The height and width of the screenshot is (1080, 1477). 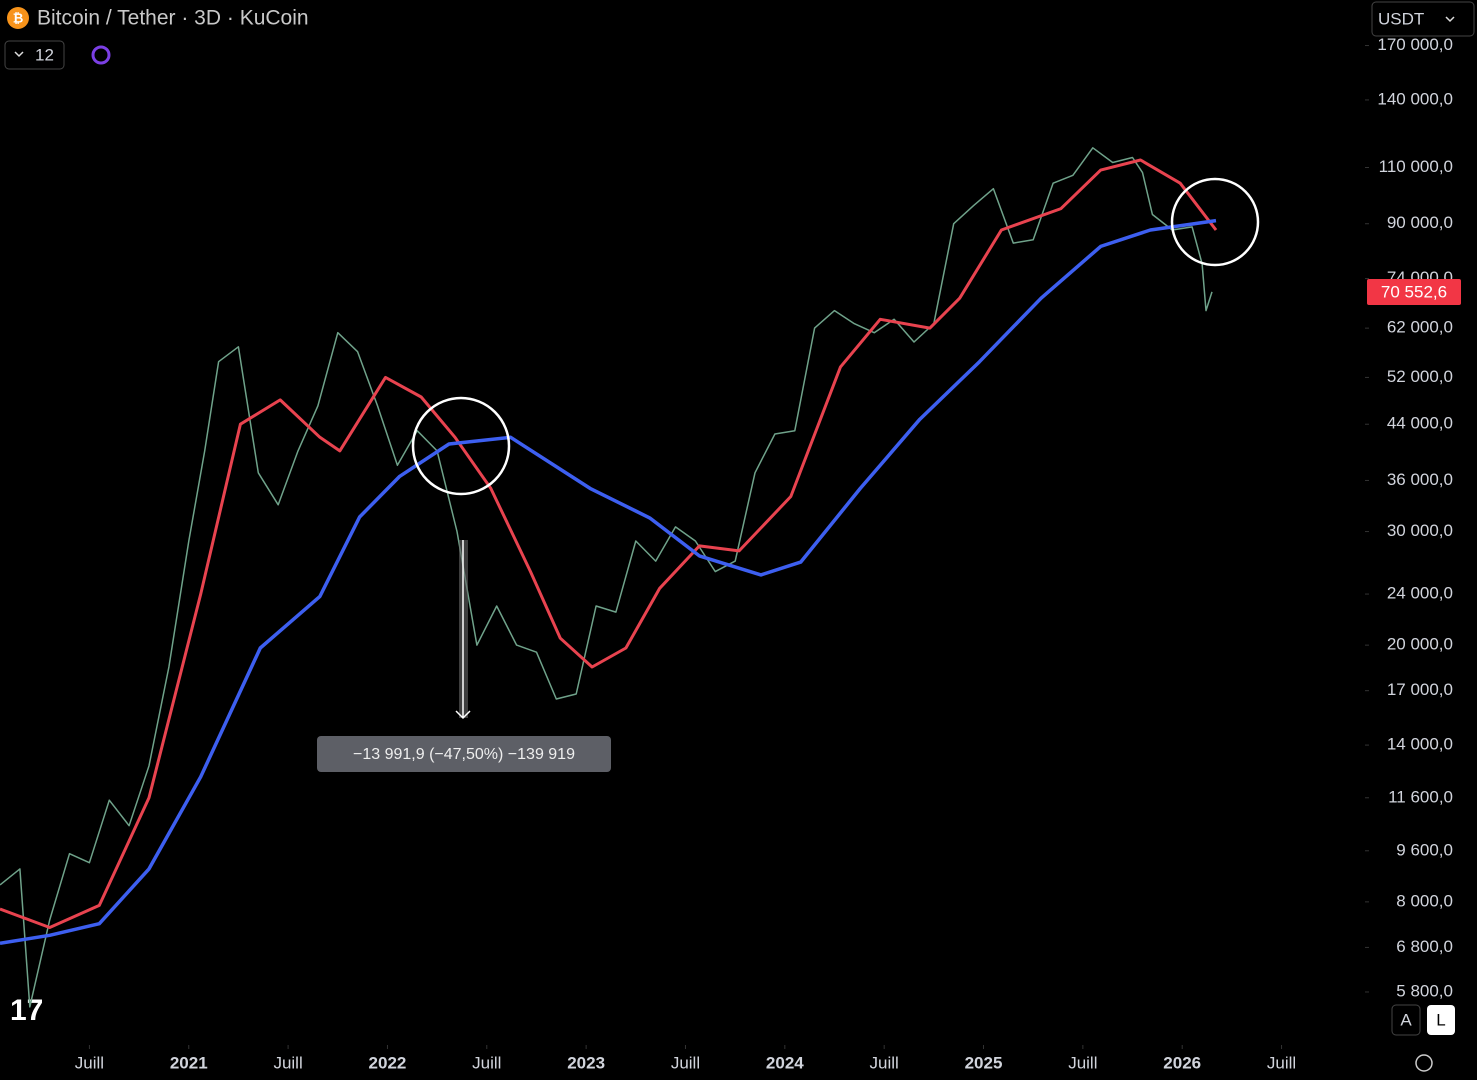 I want to click on y-tick-label: 8 000,0, so click(x=1424, y=900).